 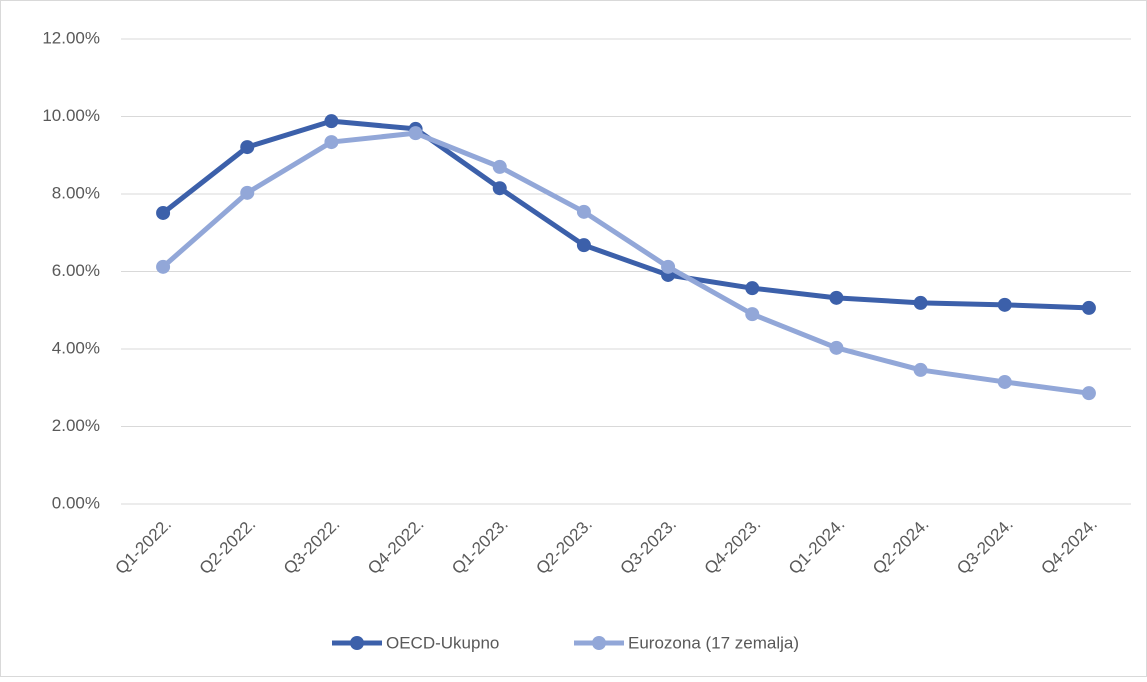 What do you see at coordinates (76, 425) in the screenshot?
I see `y-tick-label: 2.00%` at bounding box center [76, 425].